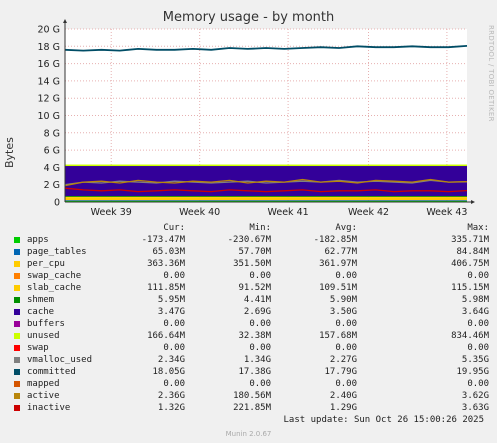 The height and width of the screenshot is (443, 497). What do you see at coordinates (252, 408) in the screenshot?
I see `legend-min: 221.85M` at bounding box center [252, 408].